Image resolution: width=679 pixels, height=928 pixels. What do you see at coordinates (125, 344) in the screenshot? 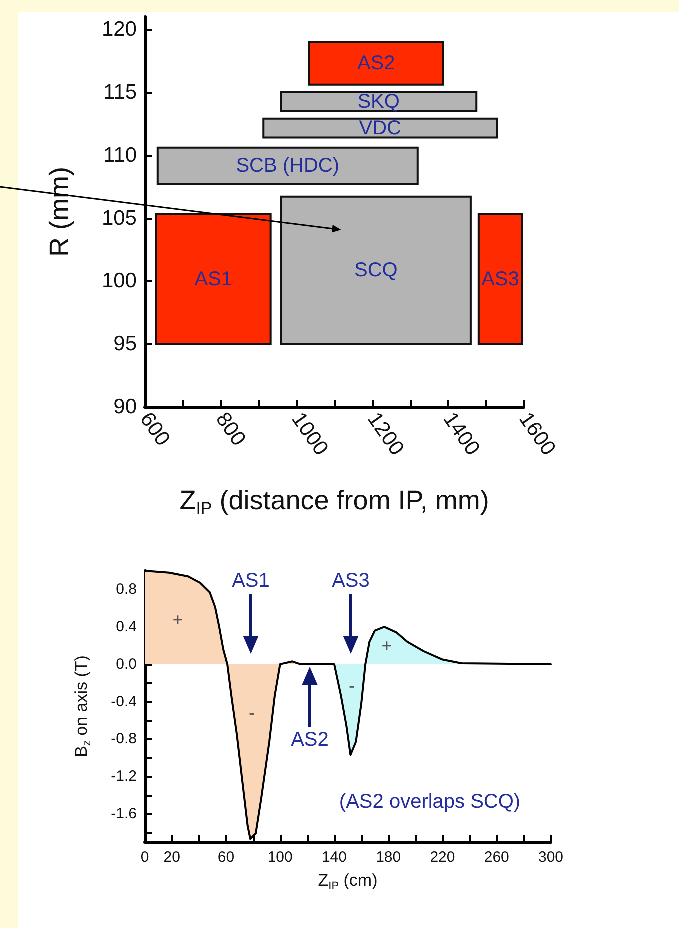
I see `y-tick-label: 95` at bounding box center [125, 344].